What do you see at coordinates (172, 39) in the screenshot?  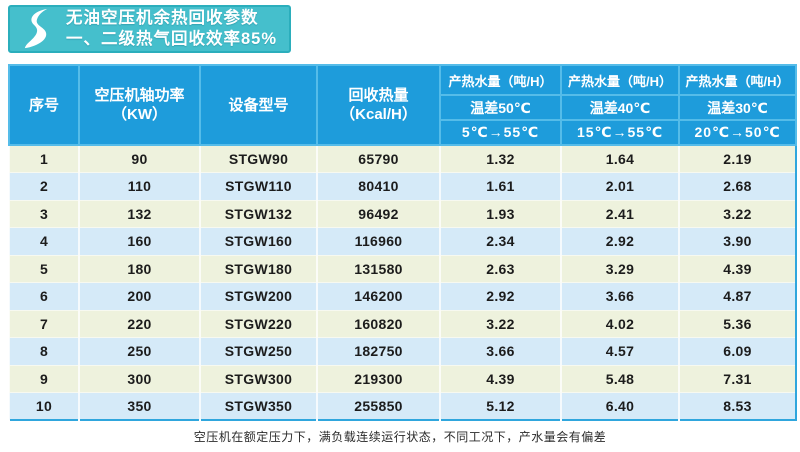 I see `banner-title-line2: 一、二级热气回收效率85%` at bounding box center [172, 39].